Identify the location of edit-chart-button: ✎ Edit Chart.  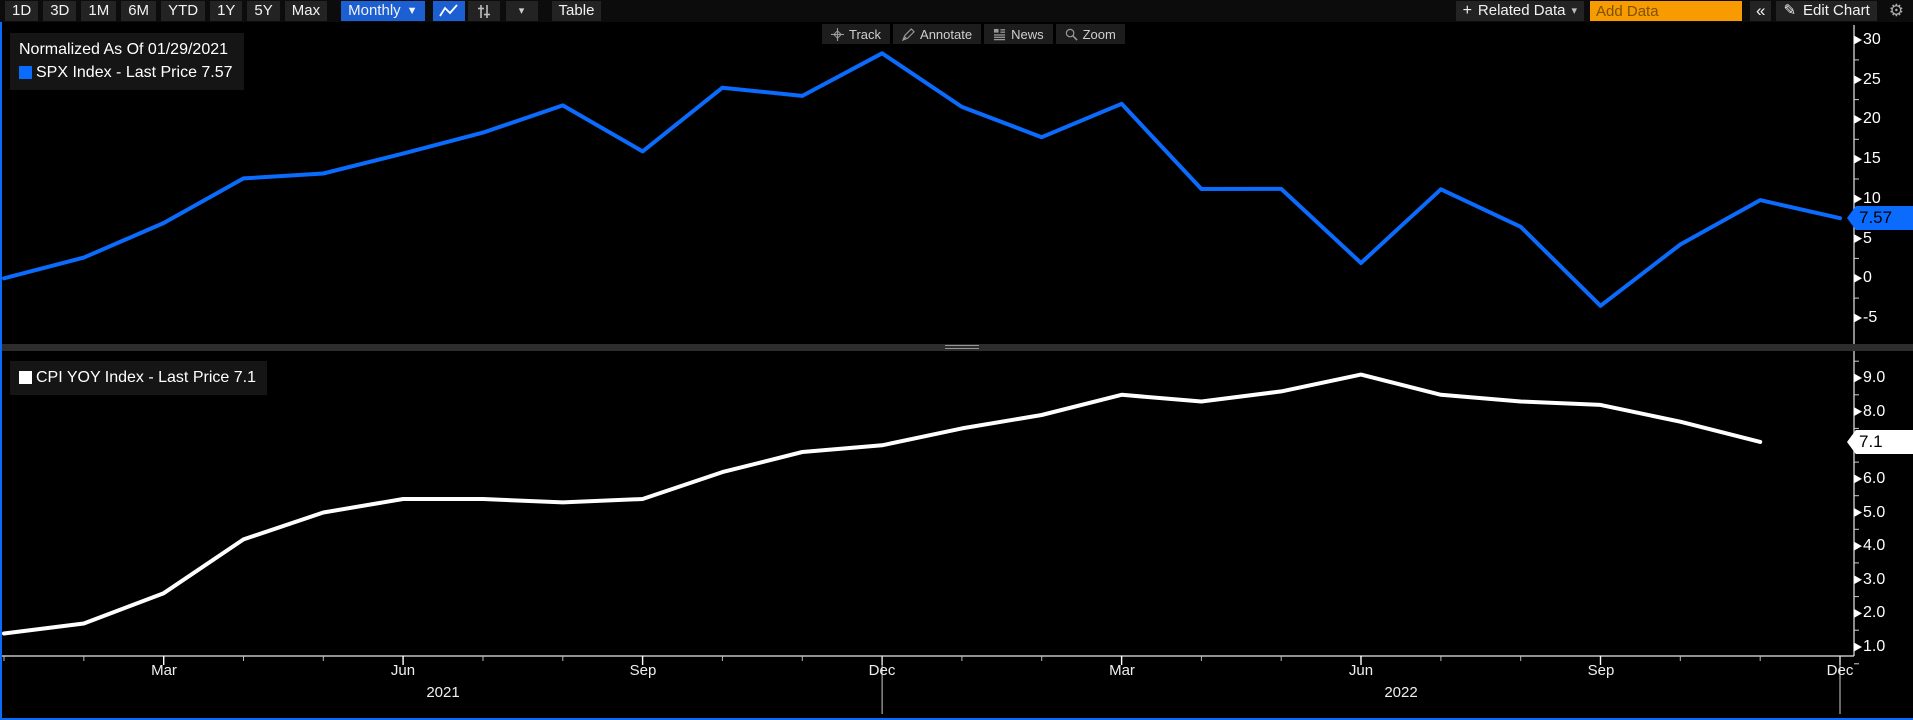
(1826, 11).